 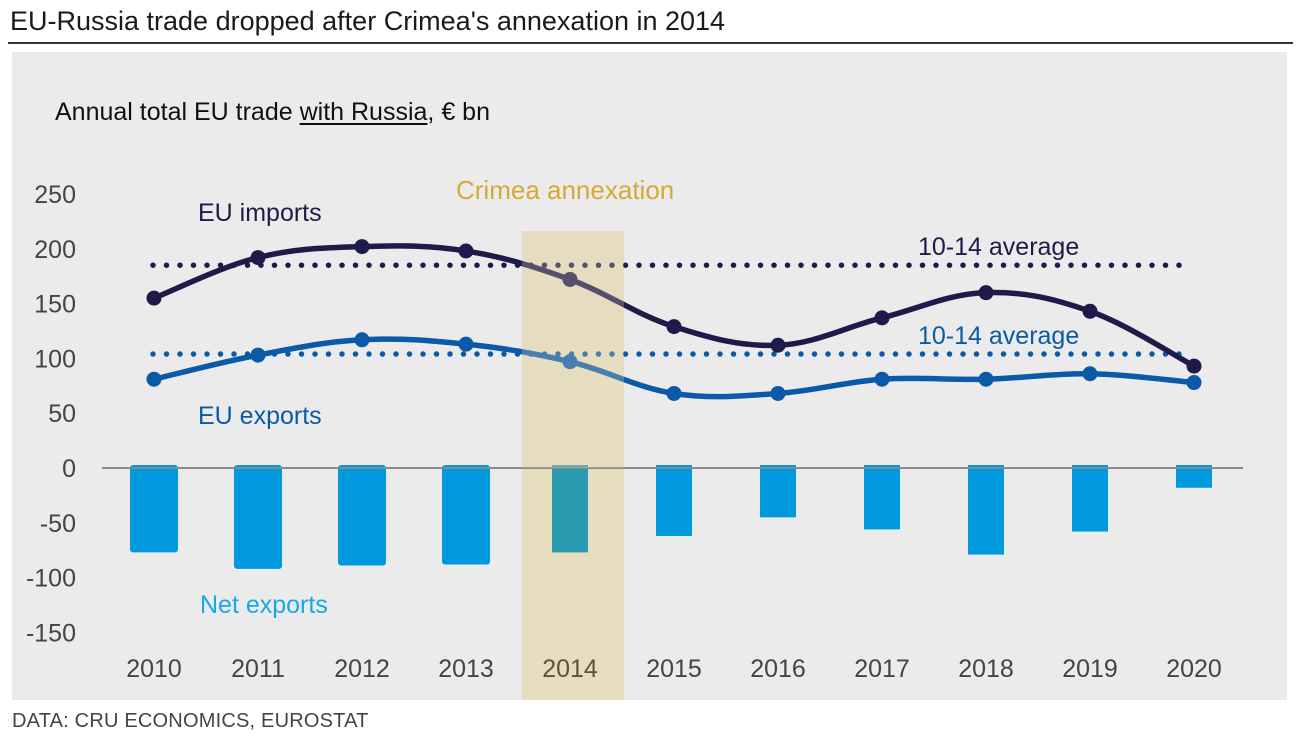 What do you see at coordinates (570, 509) in the screenshot?
I see `net-exports-bar-2014` at bounding box center [570, 509].